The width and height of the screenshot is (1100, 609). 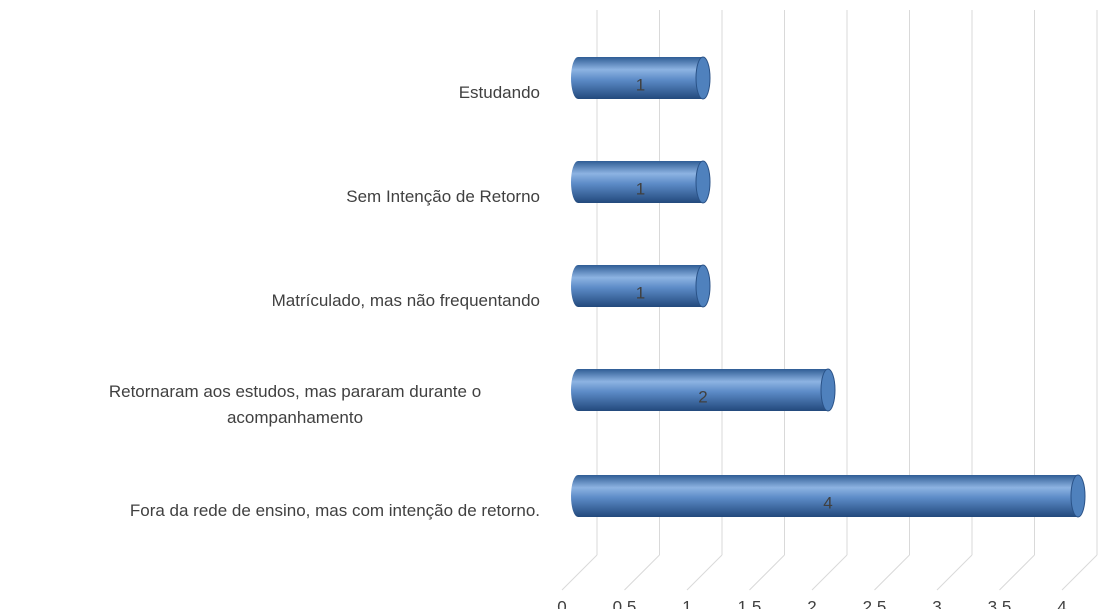 I want to click on y-tick-label-box: Estudando, so click(x=270, y=93).